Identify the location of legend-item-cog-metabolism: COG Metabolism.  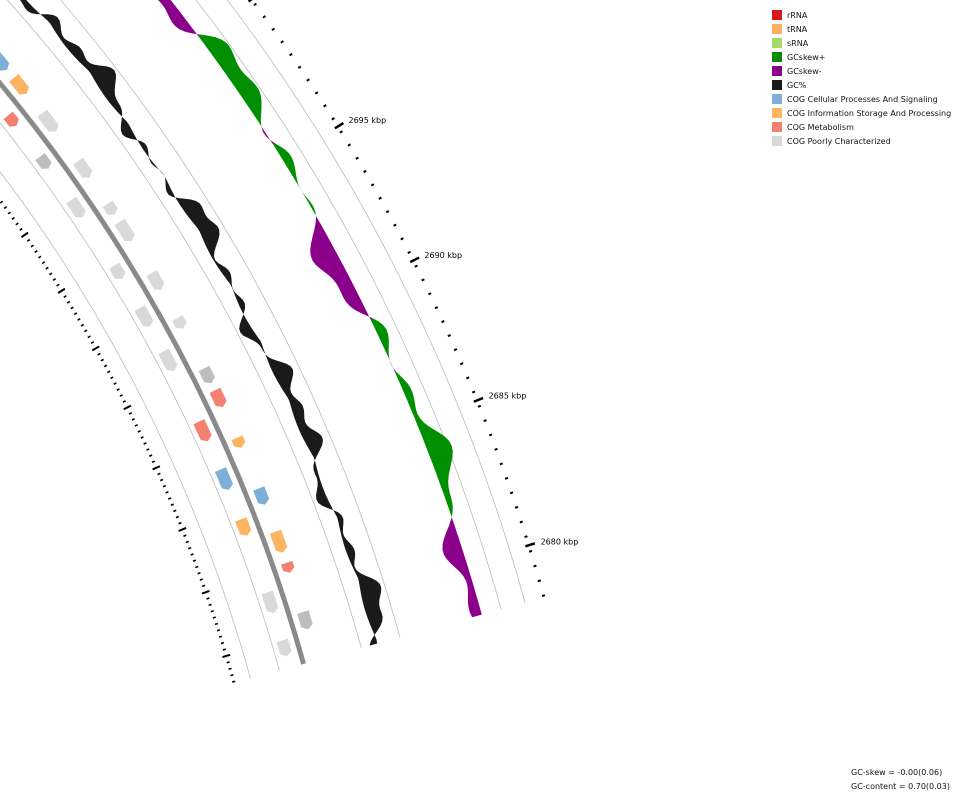
(861, 127).